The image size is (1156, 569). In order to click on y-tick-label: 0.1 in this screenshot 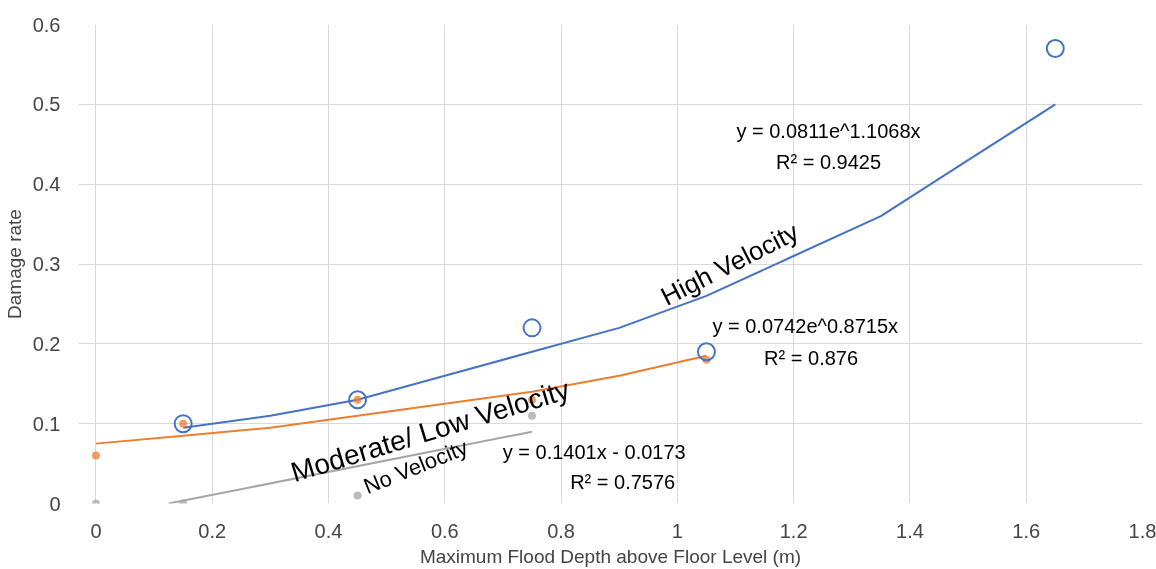, I will do `click(46, 423)`.